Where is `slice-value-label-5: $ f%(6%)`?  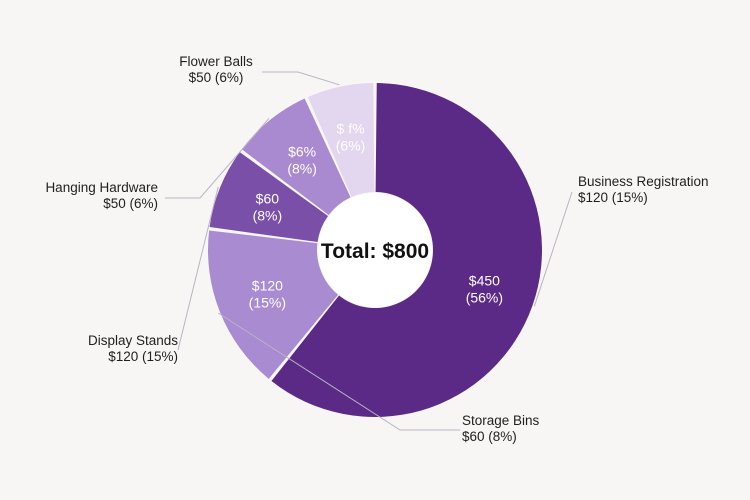
slice-value-label-5: $ f%(6%) is located at coordinates (351, 137).